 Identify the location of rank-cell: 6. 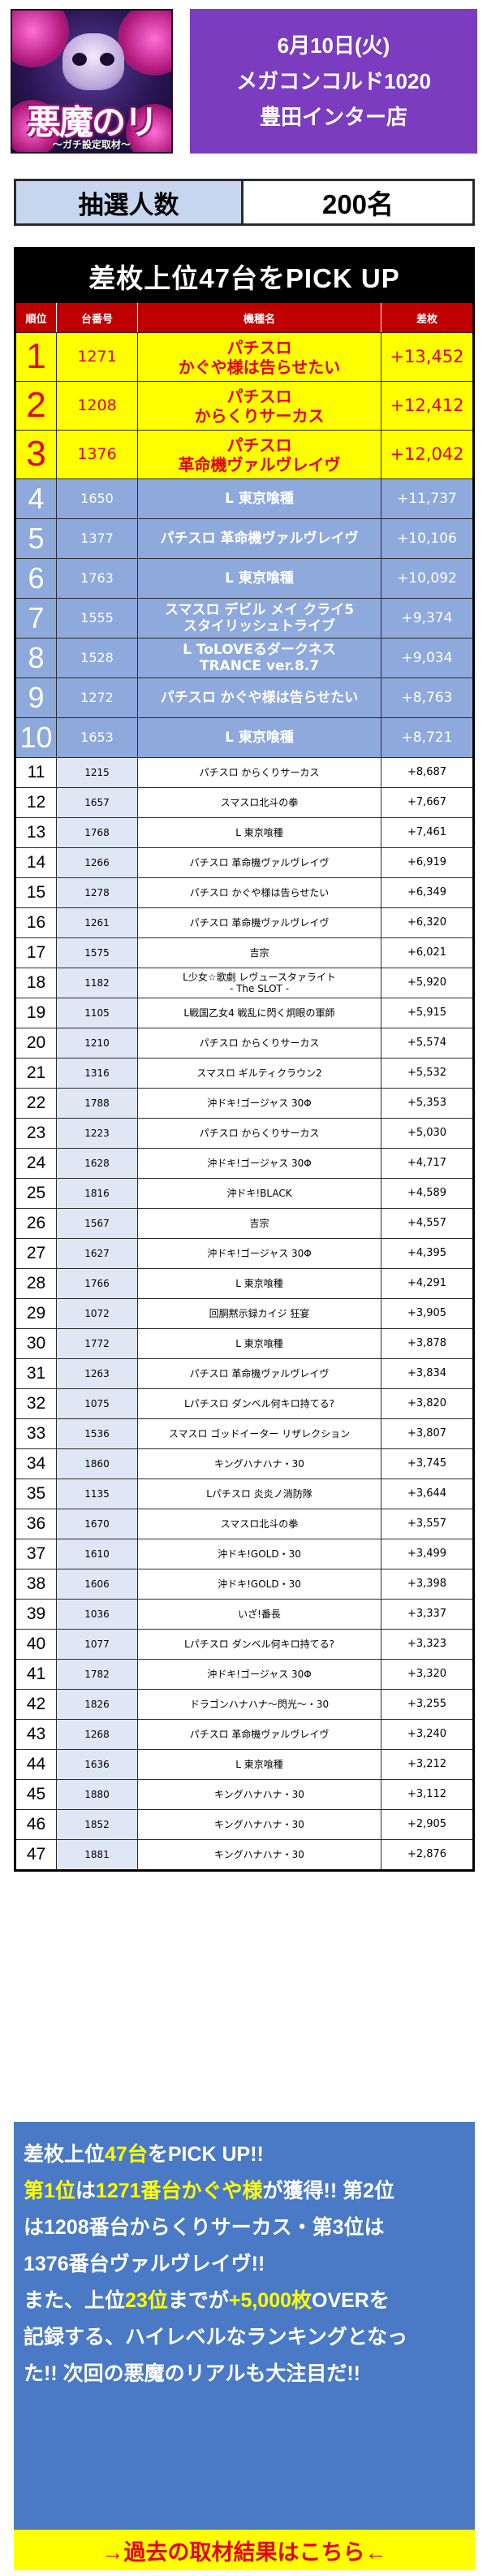
(36, 578).